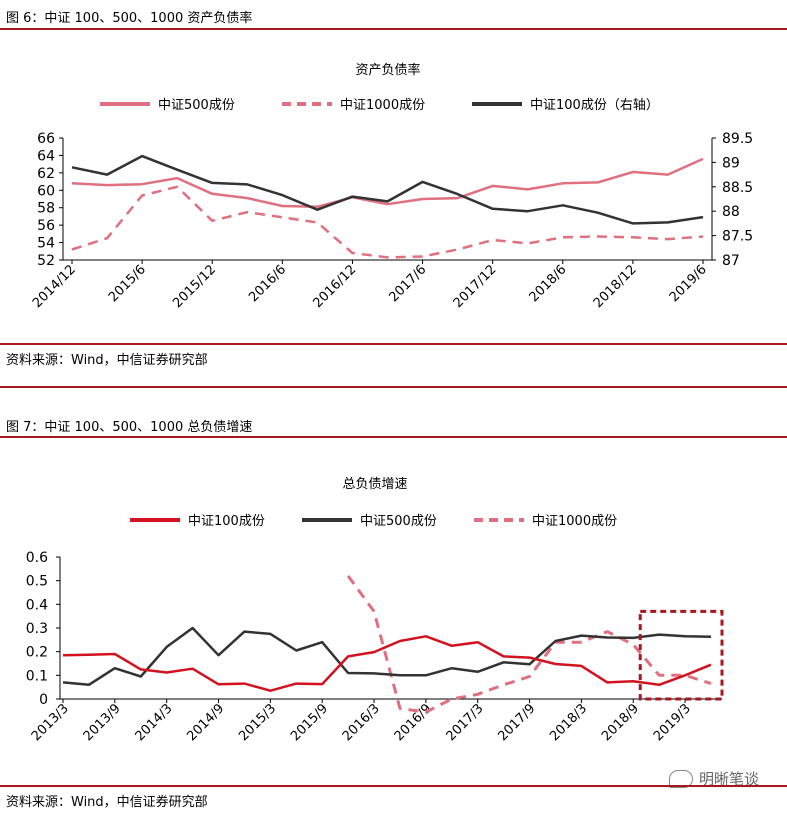 This screenshot has height=817, width=787. What do you see at coordinates (731, 212) in the screenshot?
I see `y-tick-label-right: 88` at bounding box center [731, 212].